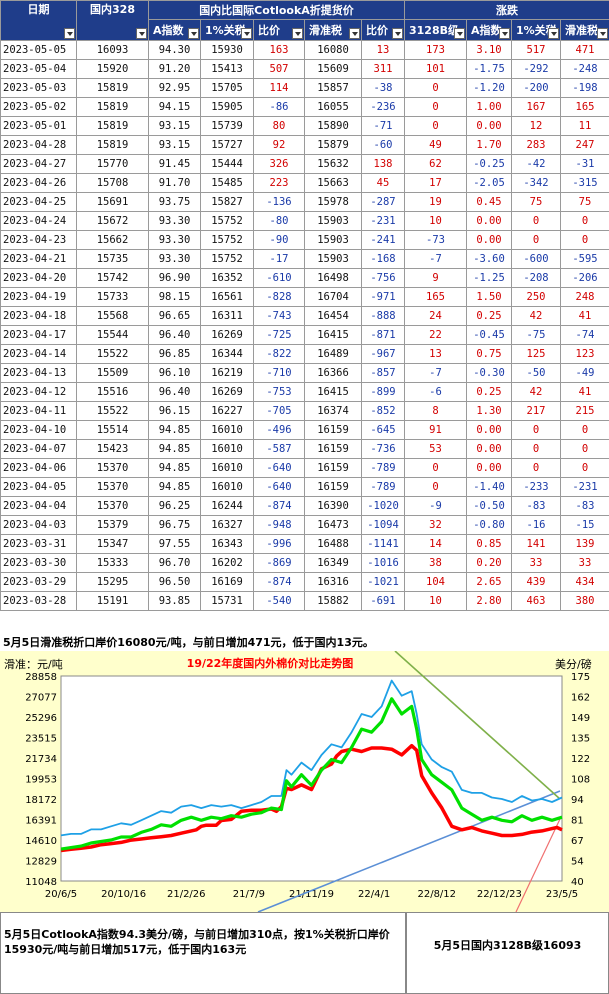 The width and height of the screenshot is (609, 994). Describe the element at coordinates (227, 259) in the screenshot. I see `table-cell: 15752` at that location.